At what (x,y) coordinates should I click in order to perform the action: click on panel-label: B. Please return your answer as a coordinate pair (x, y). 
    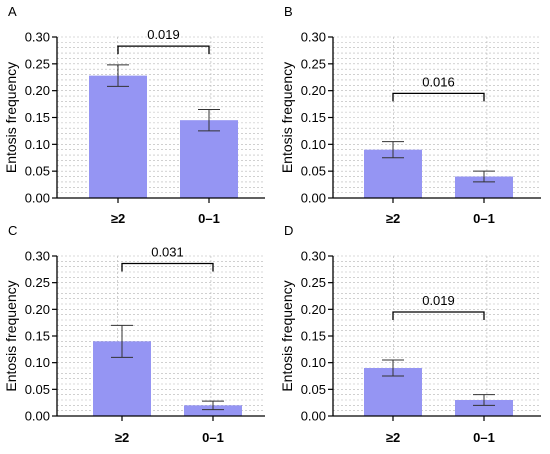
    Looking at the image, I should click on (288, 11).